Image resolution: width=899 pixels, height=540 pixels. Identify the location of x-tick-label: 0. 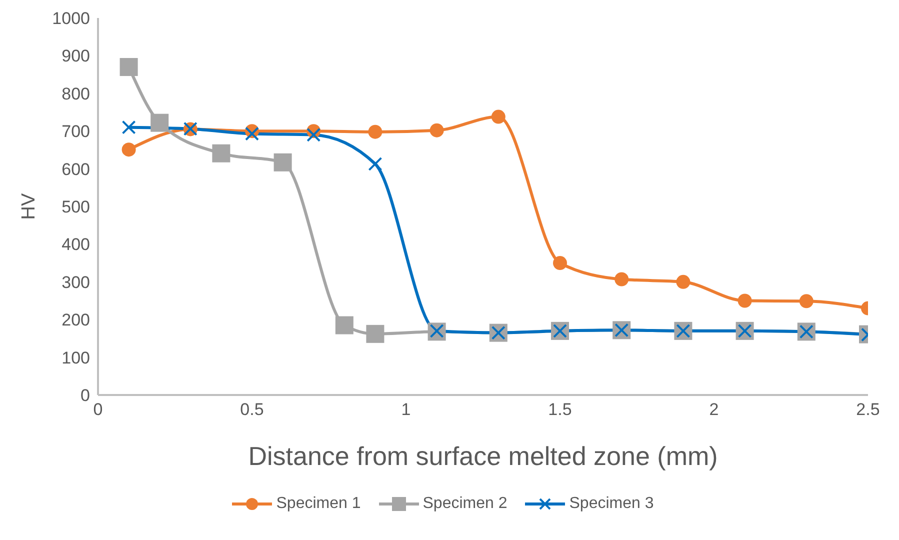
(98, 410).